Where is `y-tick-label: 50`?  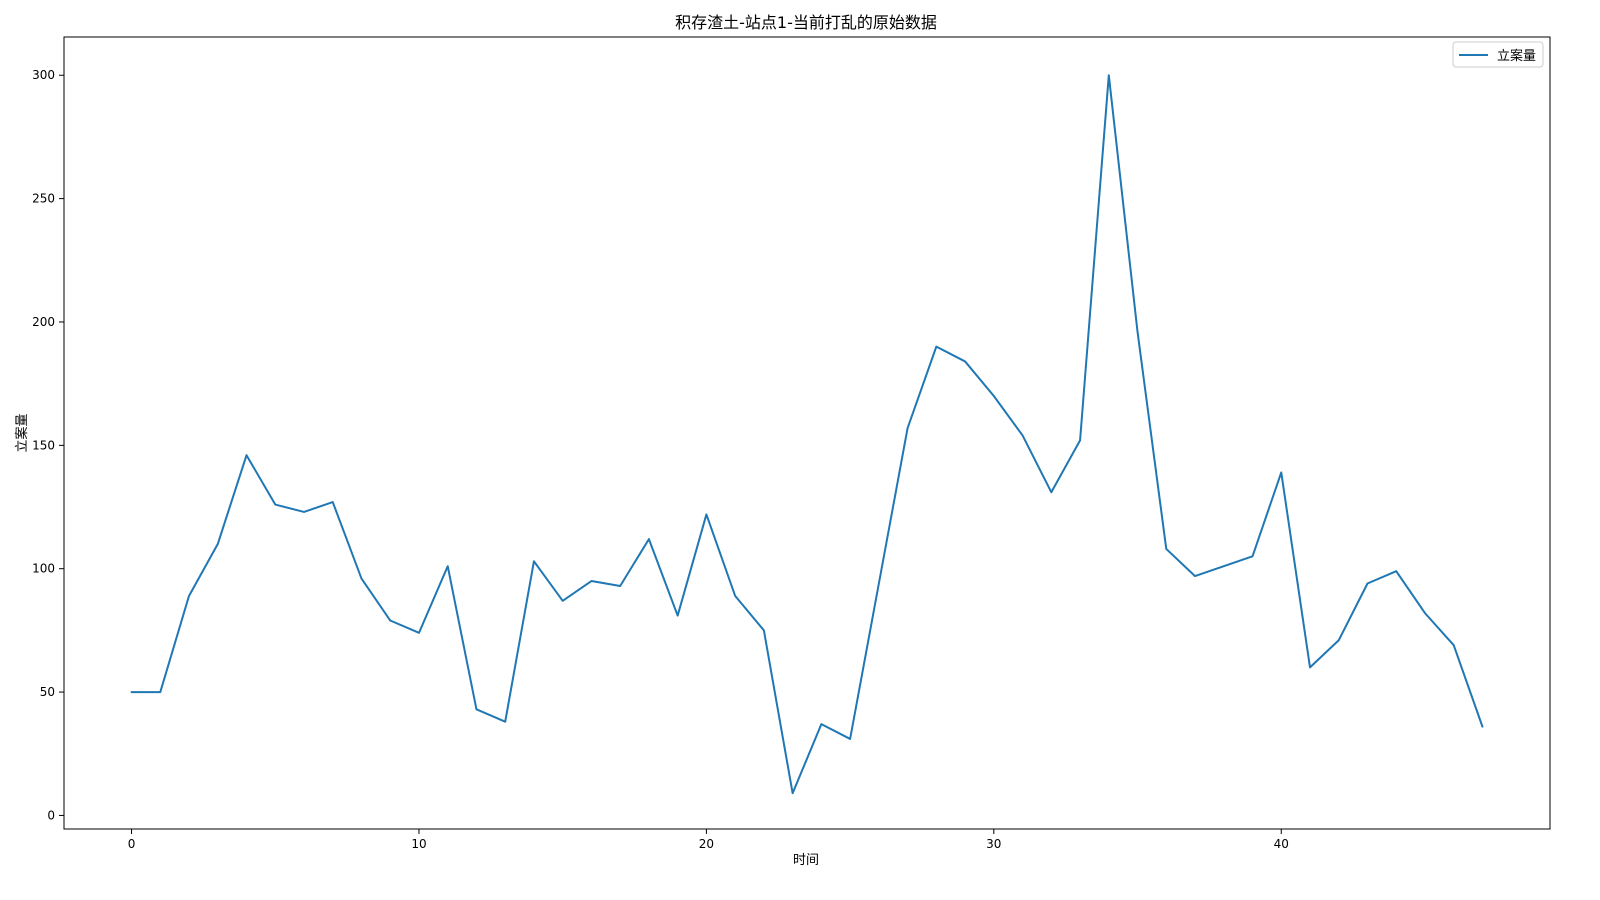
y-tick-label: 50 is located at coordinates (47, 692).